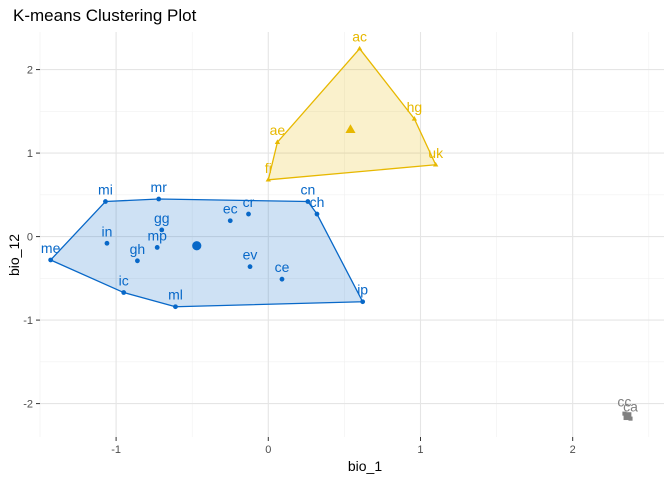 This screenshot has height=480, width=672. Describe the element at coordinates (137, 261) in the screenshot. I see `point-gh` at that location.